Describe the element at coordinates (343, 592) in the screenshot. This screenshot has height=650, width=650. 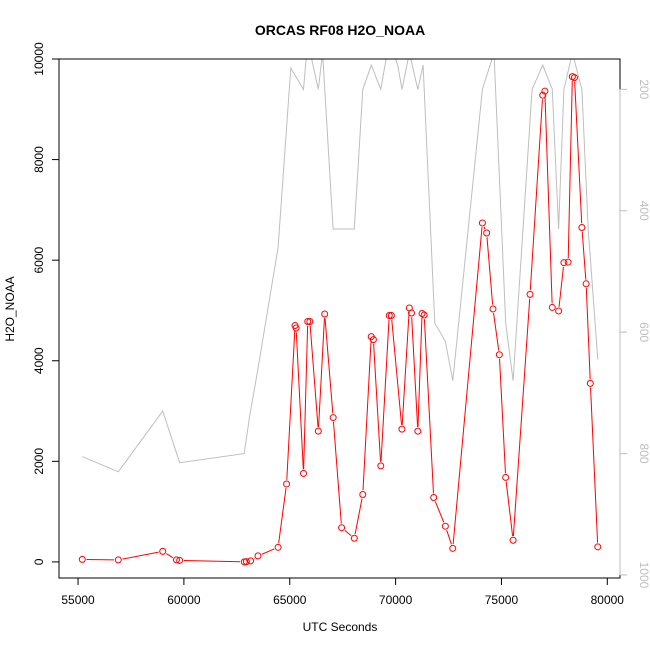
I see `x-axis: 55000 60000 65000 70000 75000 80000` at that location.